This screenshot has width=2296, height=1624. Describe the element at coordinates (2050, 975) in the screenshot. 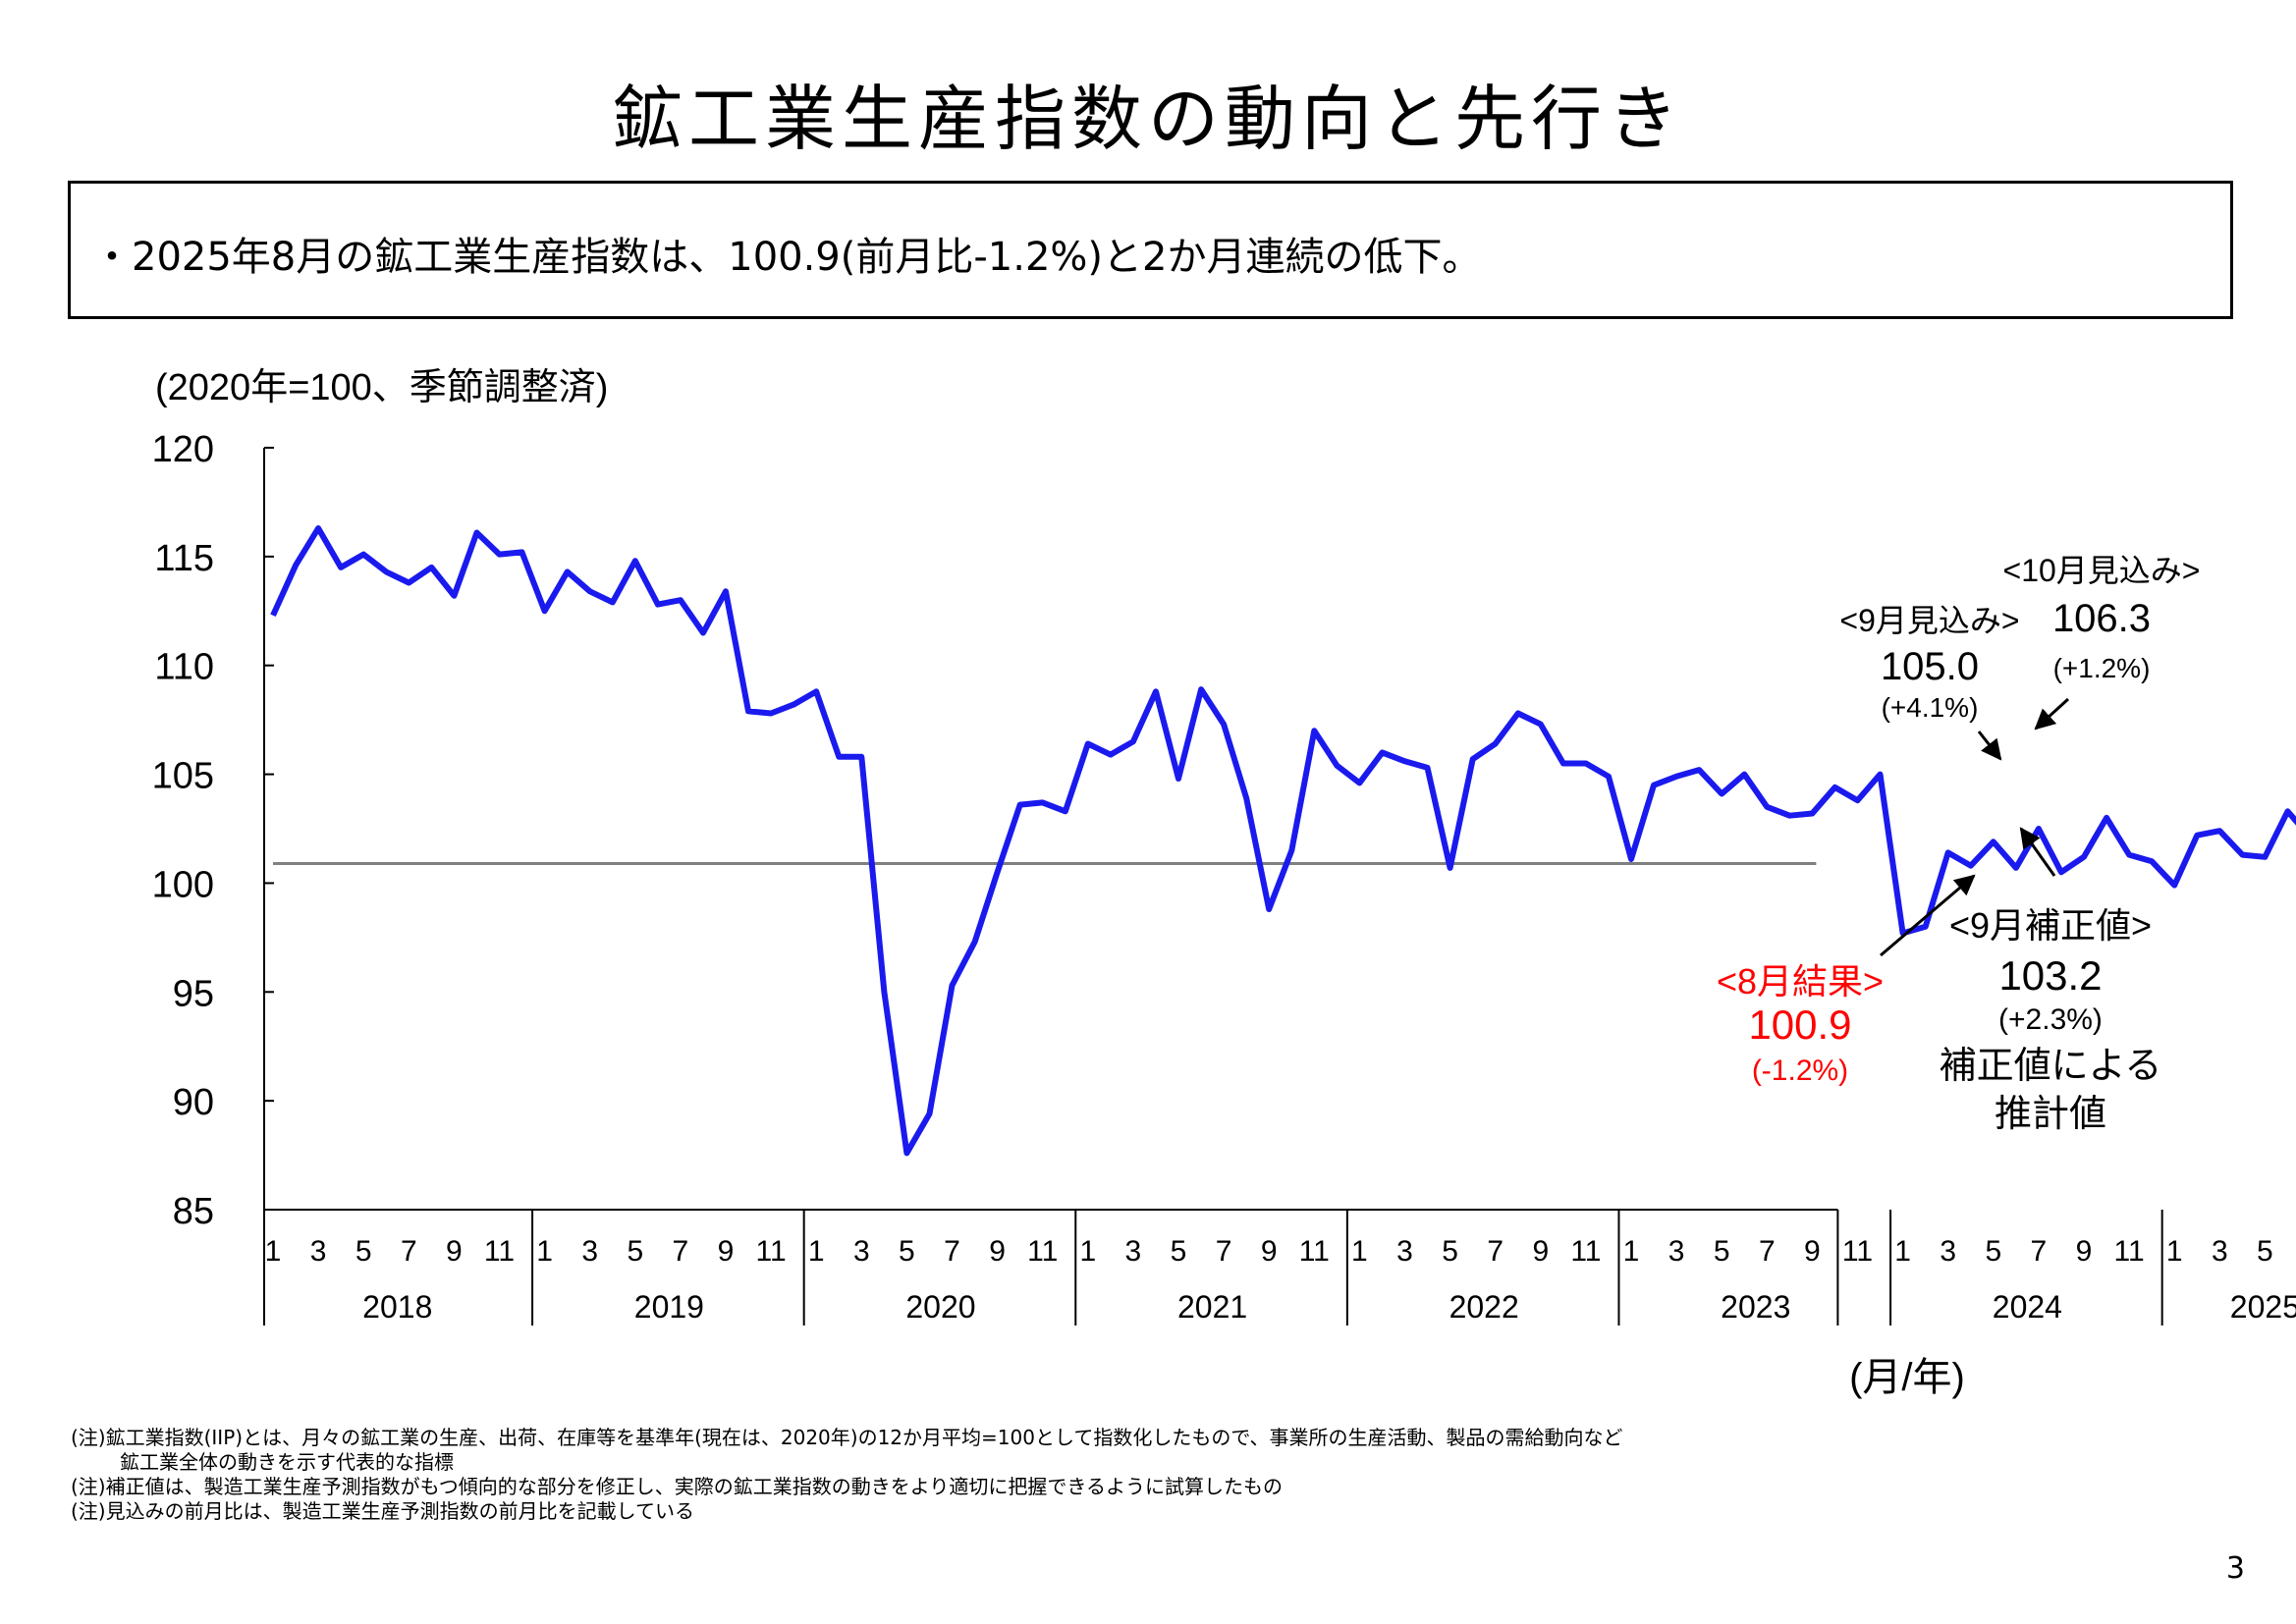

I see `sep-corrected-value: 103.2` at that location.